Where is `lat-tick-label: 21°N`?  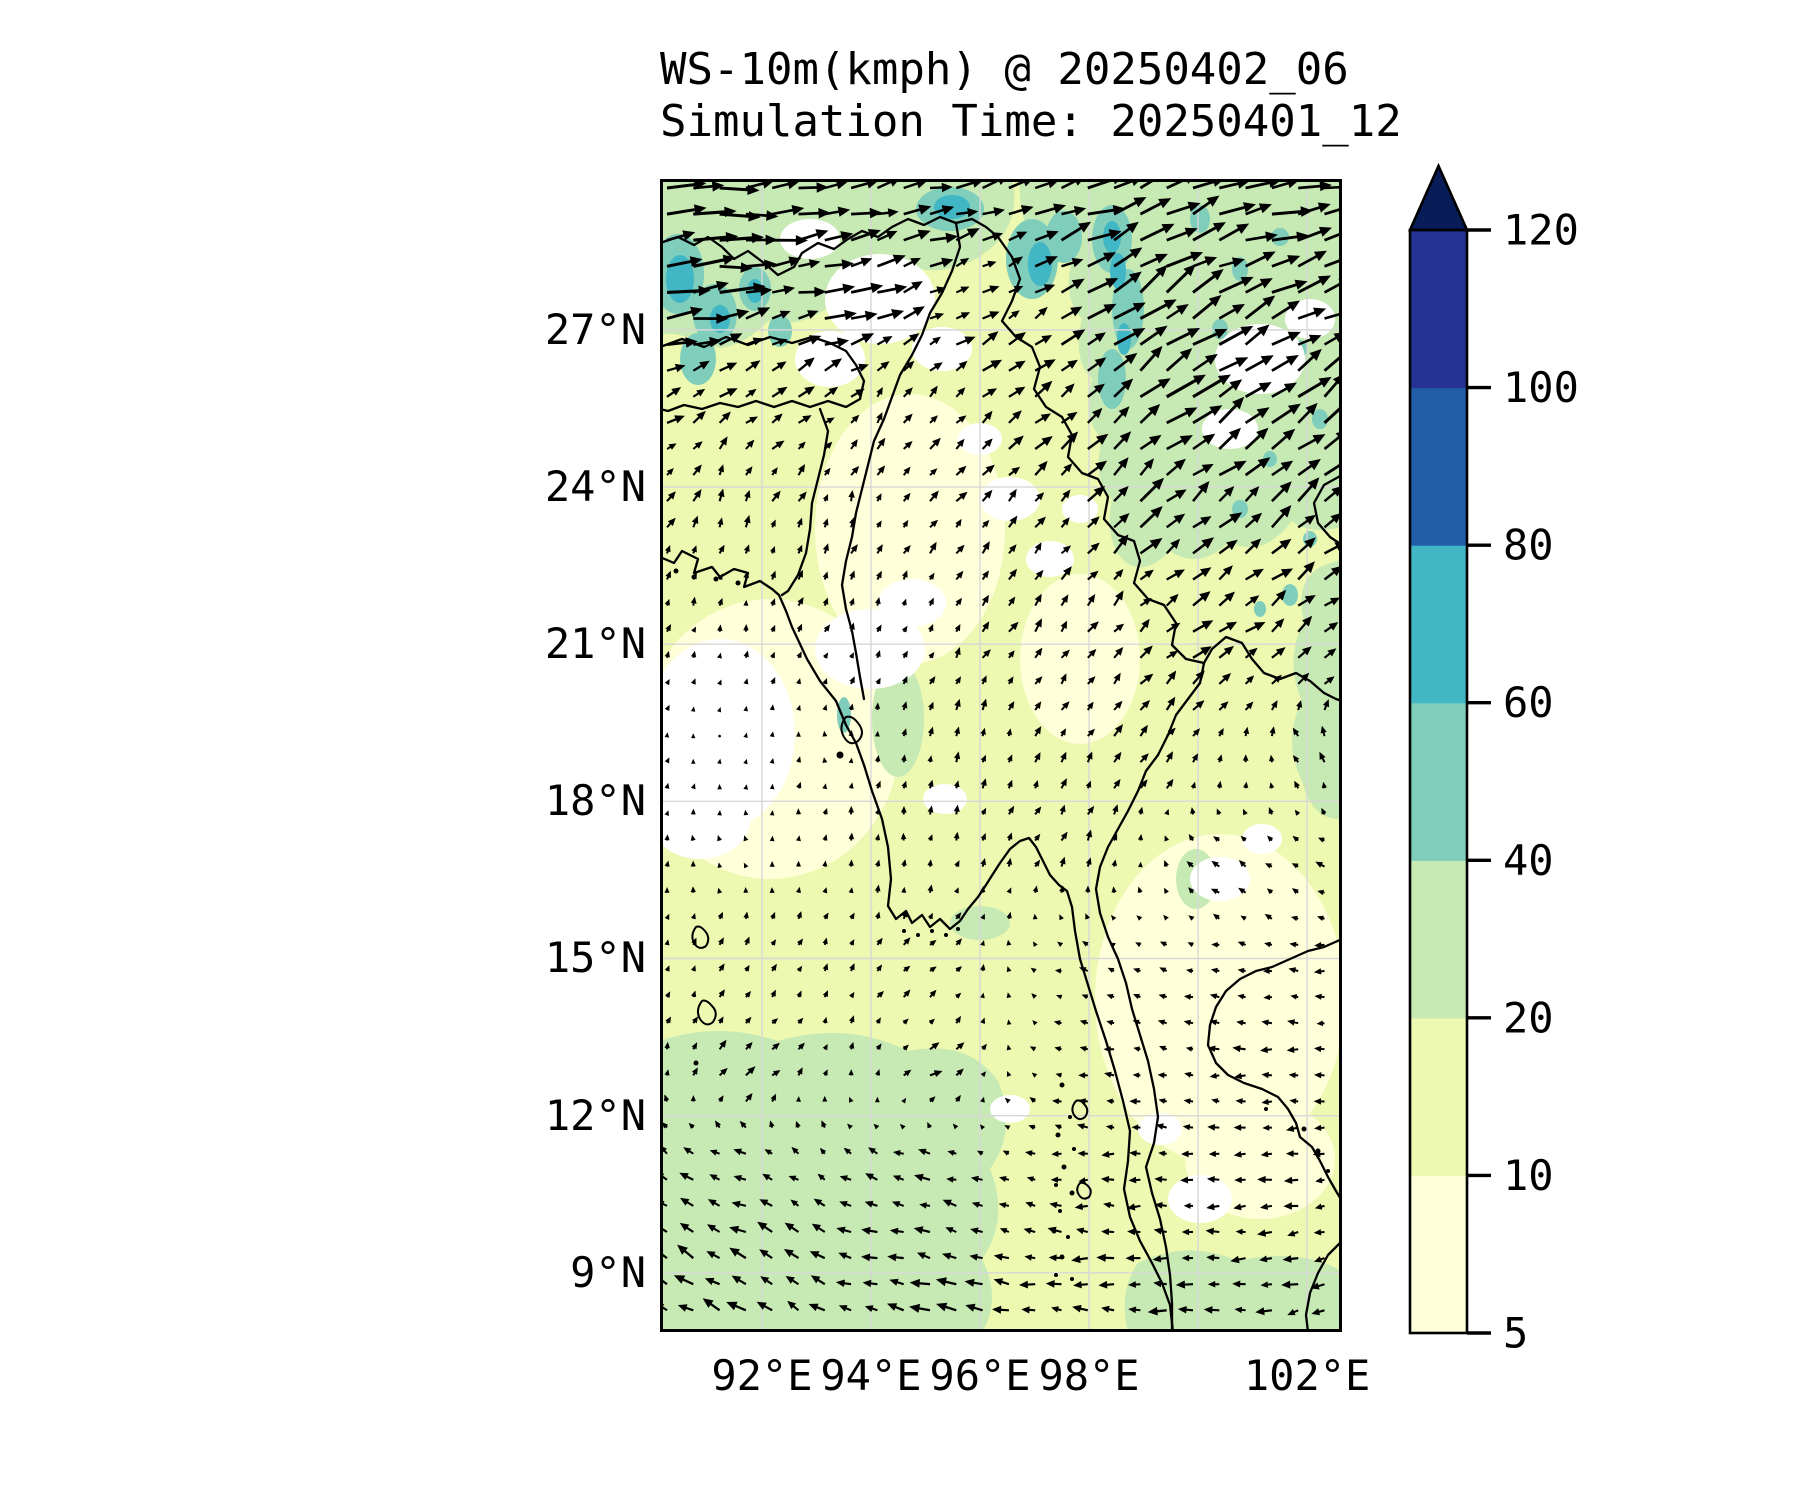 lat-tick-label: 21°N is located at coordinates (595, 644).